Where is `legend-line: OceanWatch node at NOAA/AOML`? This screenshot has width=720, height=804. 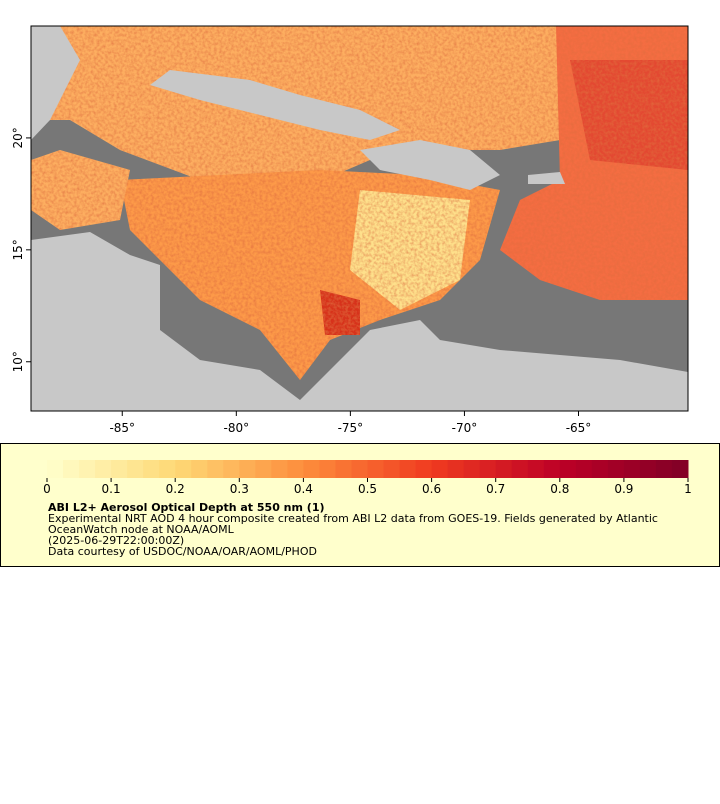 legend-line: OceanWatch node at NOAA/AOML is located at coordinates (141, 529).